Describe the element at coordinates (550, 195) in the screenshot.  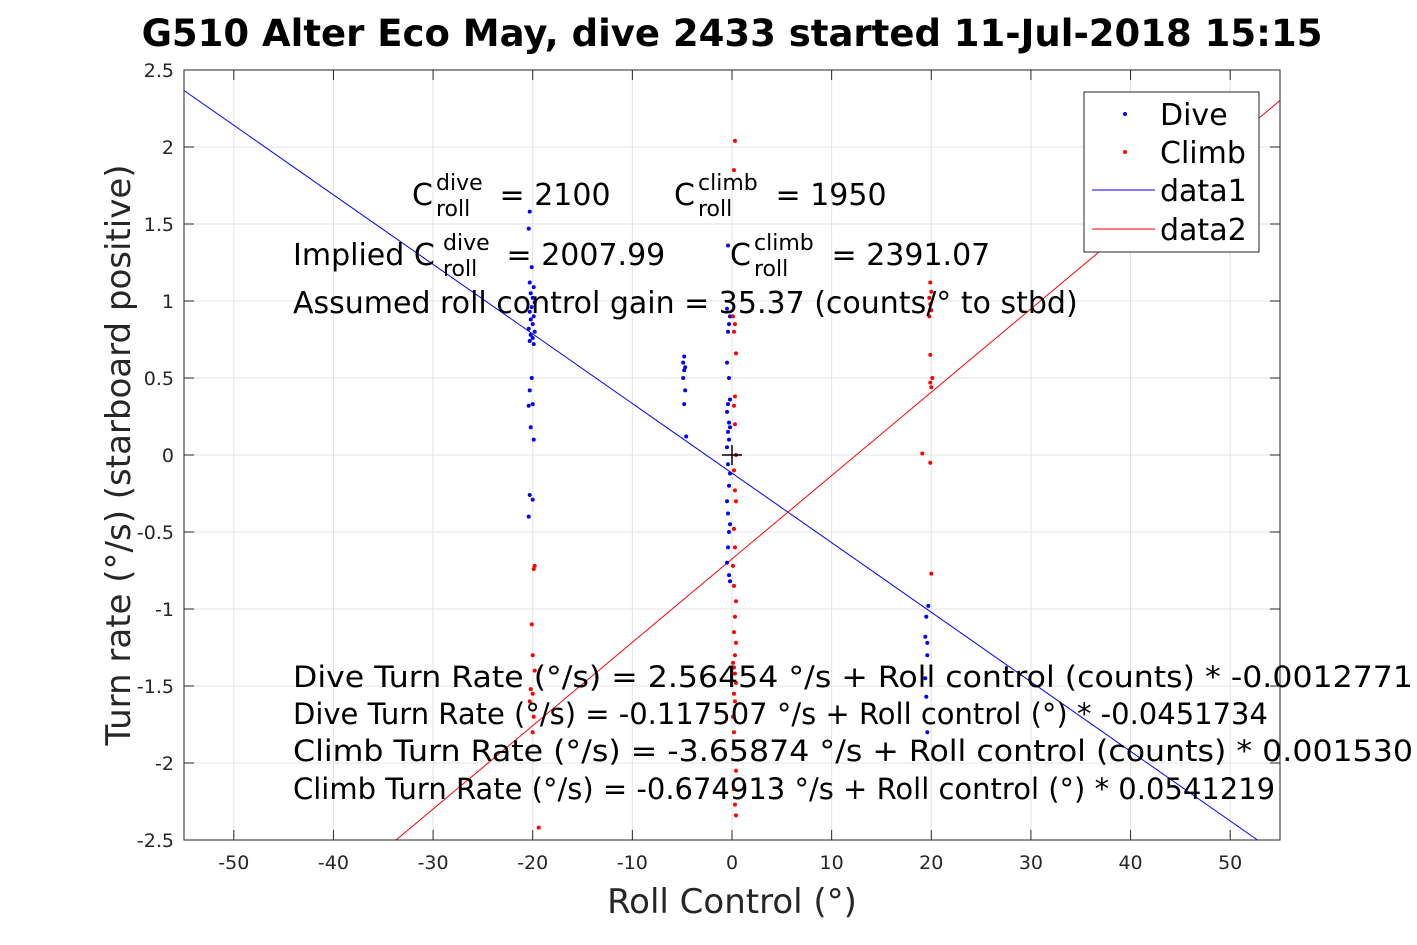
I see `c-dive-value: = 2100` at that location.